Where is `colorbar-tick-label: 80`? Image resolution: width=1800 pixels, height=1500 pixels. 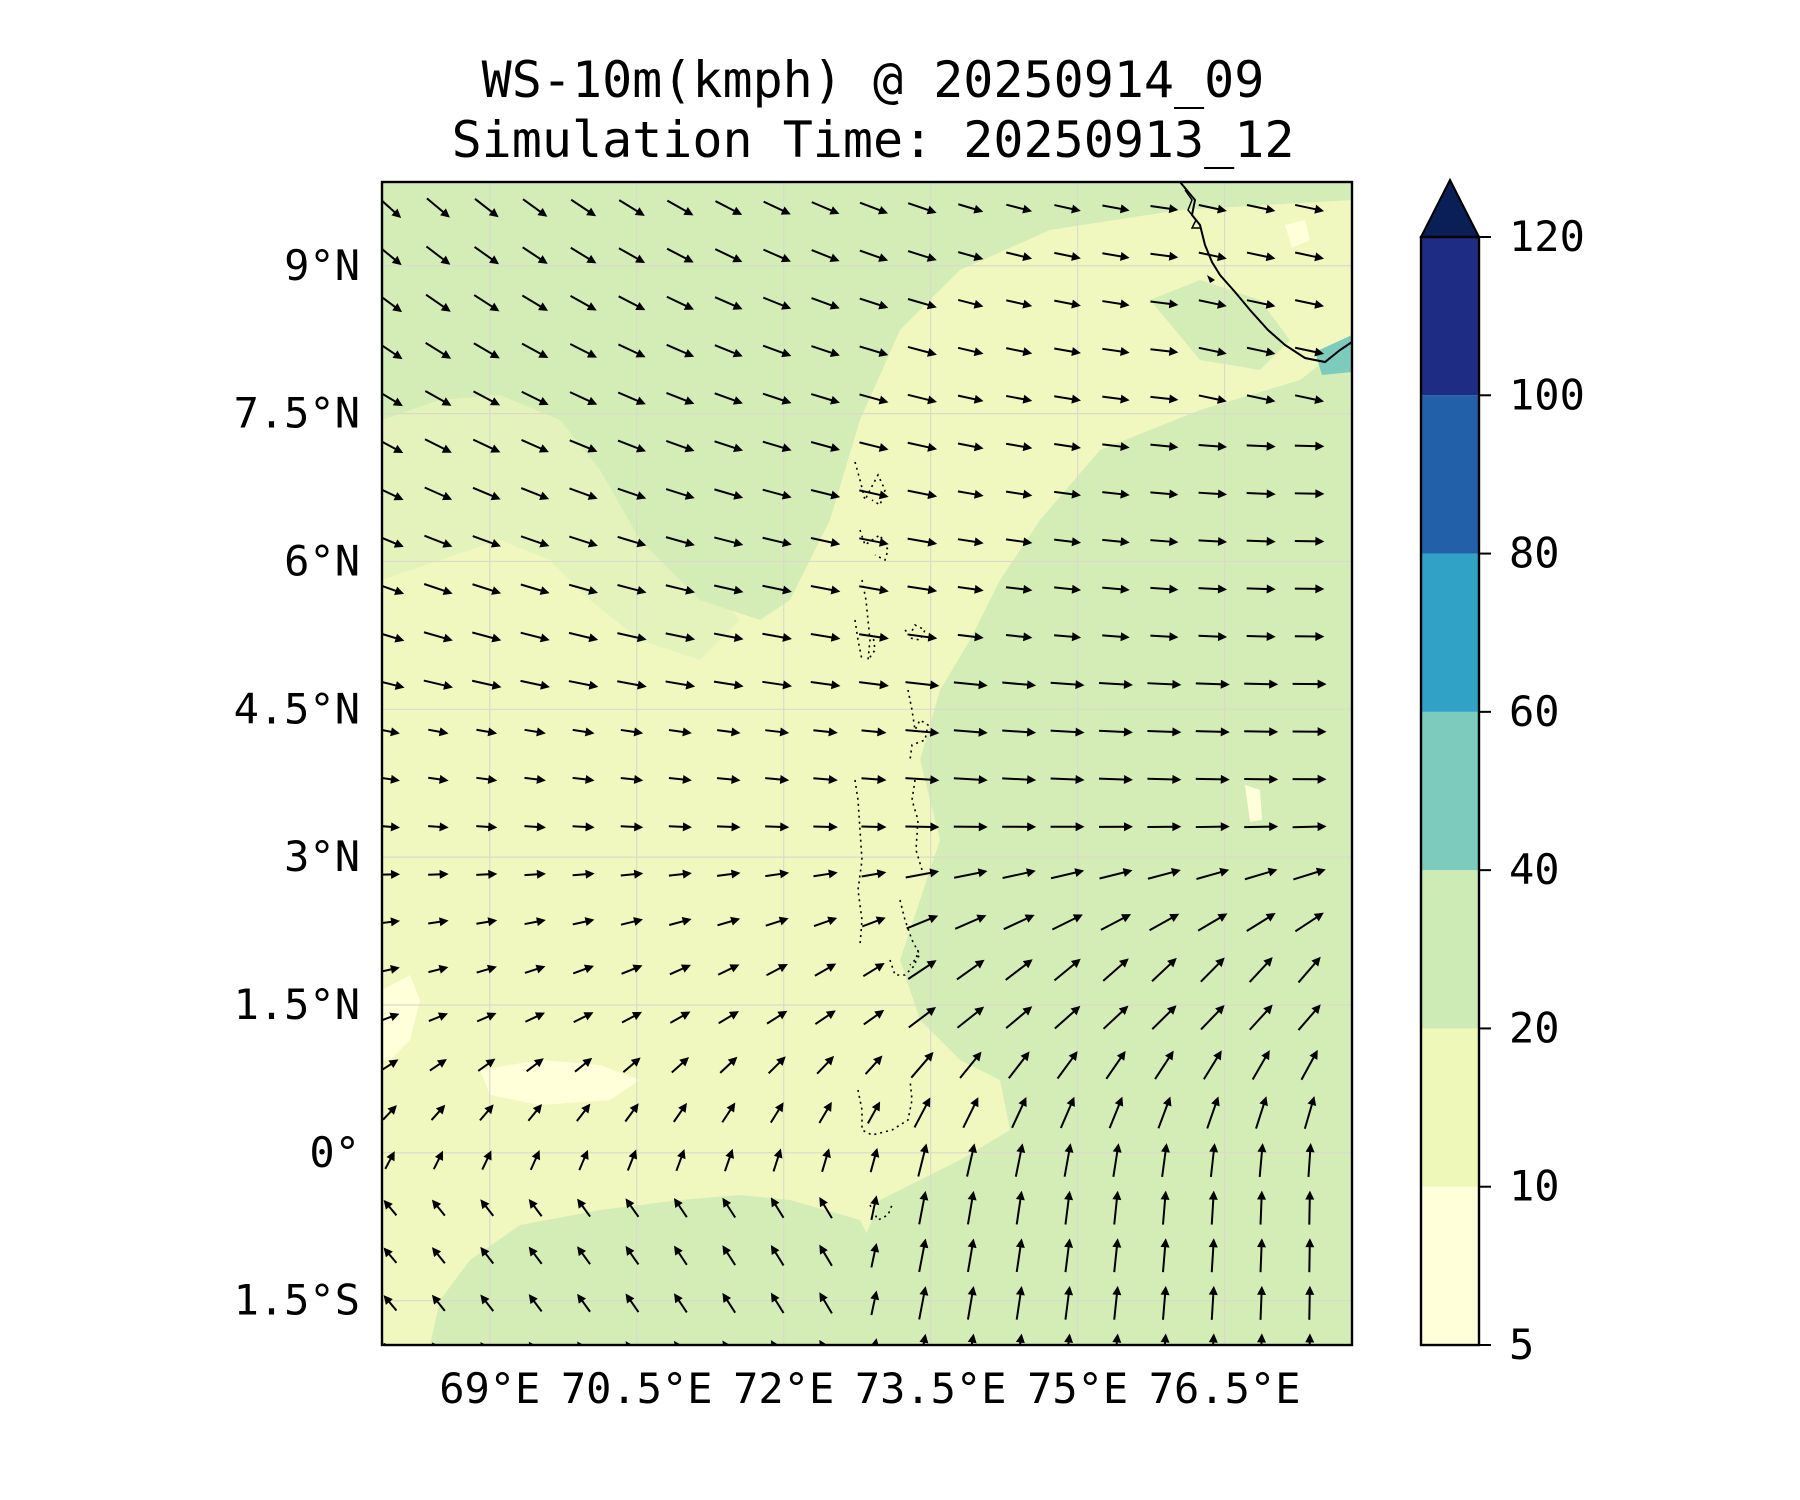
colorbar-tick-label: 80 is located at coordinates (1534, 553).